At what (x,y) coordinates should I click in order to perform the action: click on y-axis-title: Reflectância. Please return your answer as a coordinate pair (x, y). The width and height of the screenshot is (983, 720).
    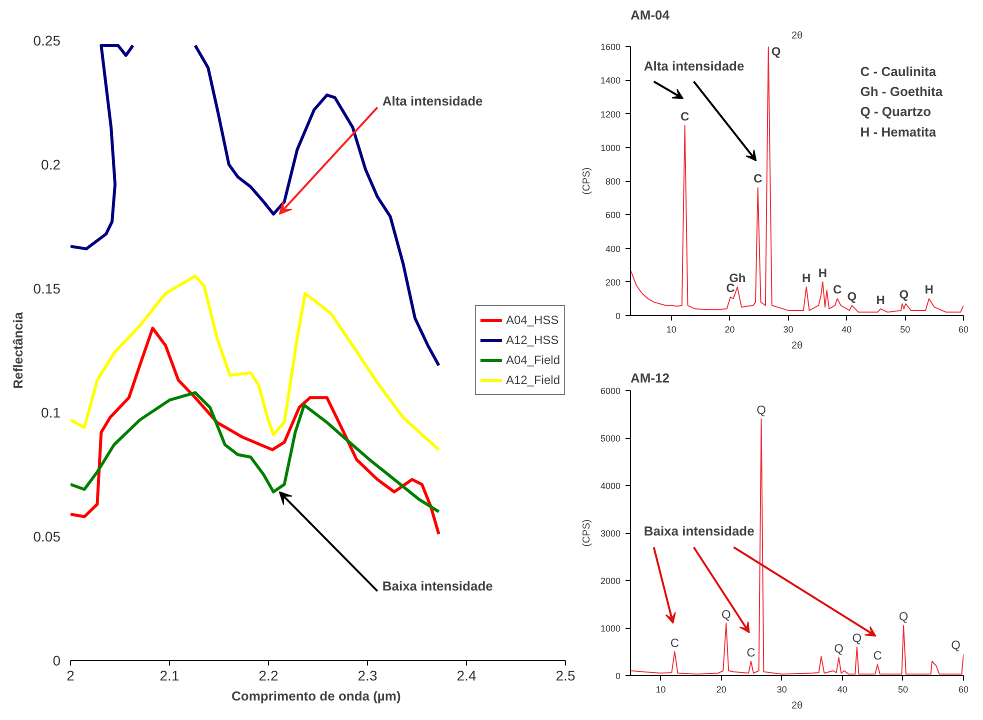
    Looking at the image, I should click on (18, 350).